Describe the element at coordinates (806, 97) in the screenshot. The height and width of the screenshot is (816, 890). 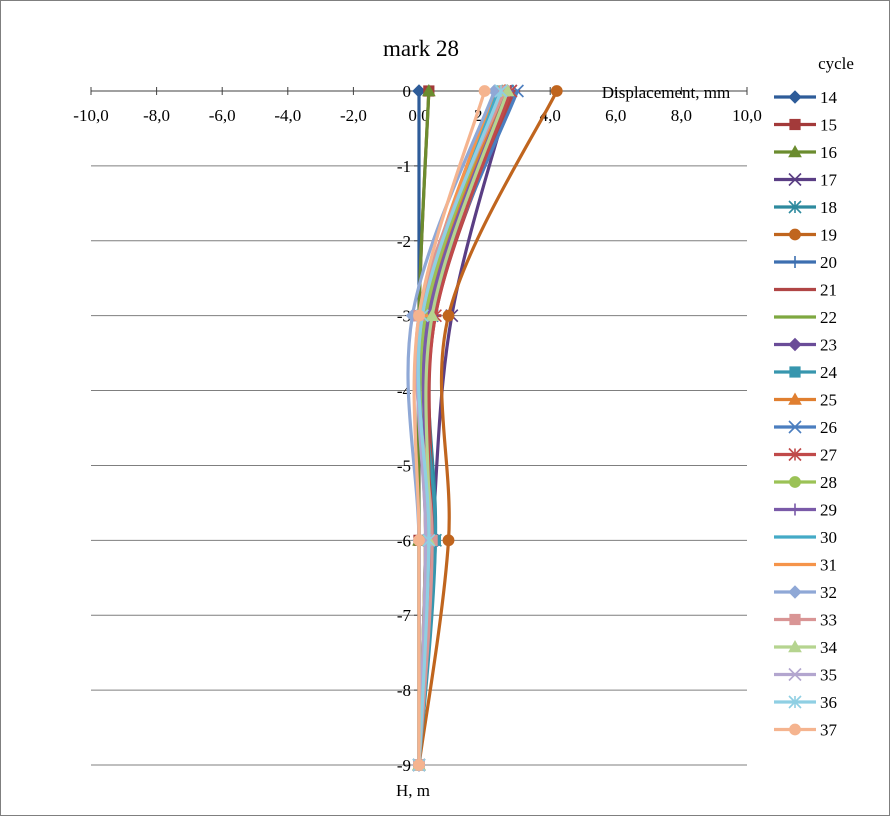
I see `legend-item: 14` at that location.